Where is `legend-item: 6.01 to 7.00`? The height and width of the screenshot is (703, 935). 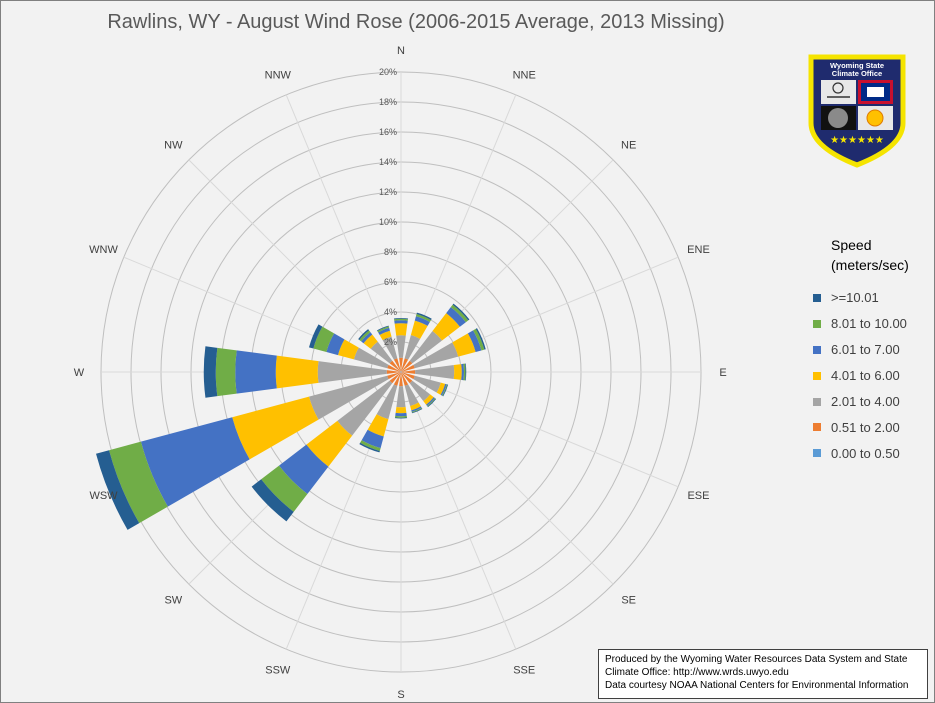
legend-item: 6.01 to 7.00 is located at coordinates (873, 350).